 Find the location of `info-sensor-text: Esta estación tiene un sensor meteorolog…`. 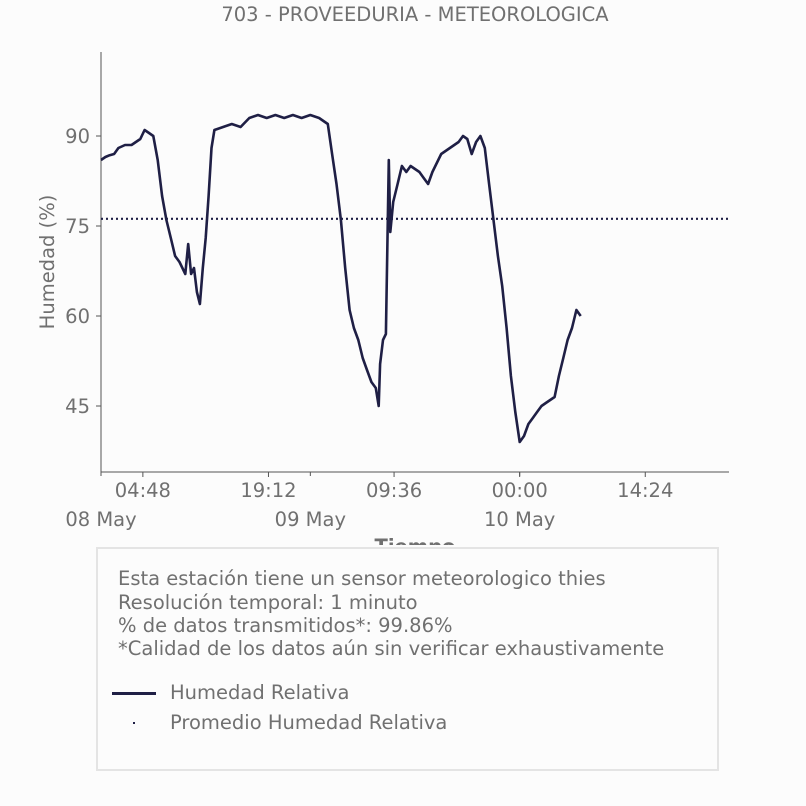

info-sensor-text: Esta estación tiene un sensor meteorolog… is located at coordinates (362, 578).